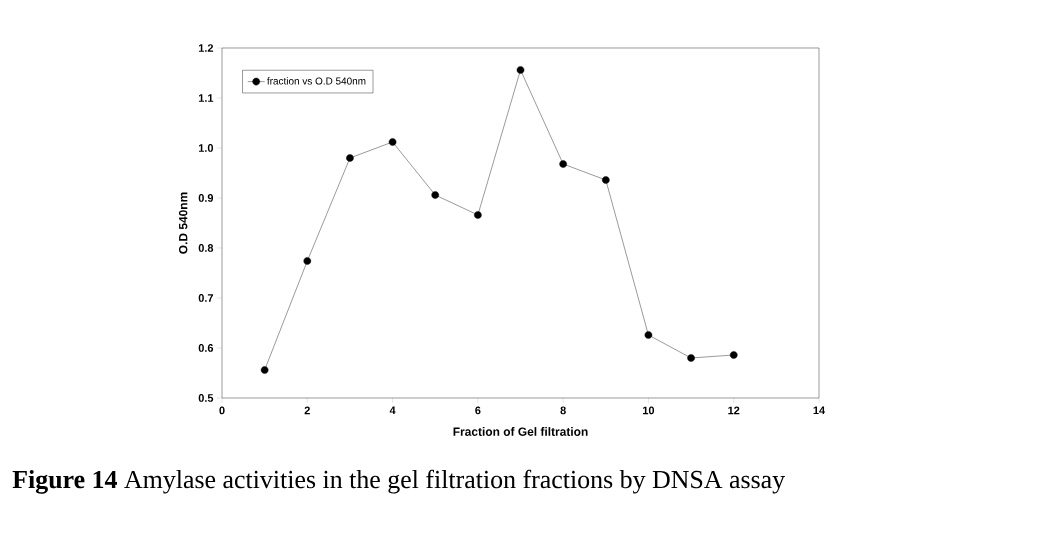  What do you see at coordinates (478, 410) in the screenshot?
I see `x-tick-label: 6` at bounding box center [478, 410].